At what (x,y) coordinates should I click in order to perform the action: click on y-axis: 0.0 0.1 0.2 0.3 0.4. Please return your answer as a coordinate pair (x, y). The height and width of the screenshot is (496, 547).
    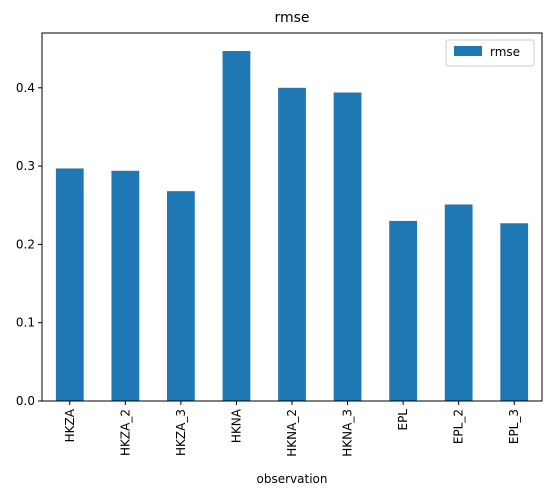
    Looking at the image, I should click on (29, 244).